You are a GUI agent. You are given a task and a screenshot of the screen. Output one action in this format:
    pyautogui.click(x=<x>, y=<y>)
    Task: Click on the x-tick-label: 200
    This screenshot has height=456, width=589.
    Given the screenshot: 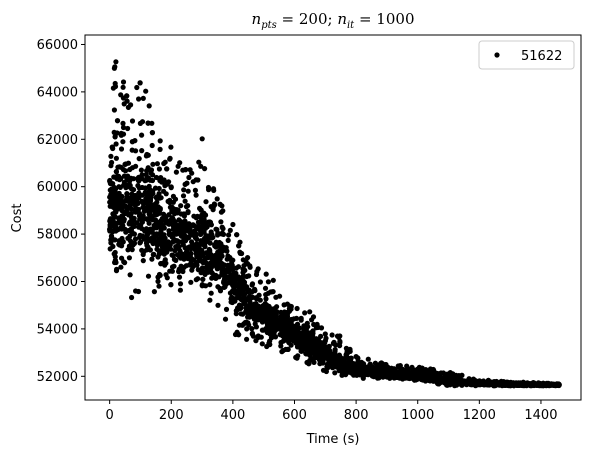 What is the action you would take?
    pyautogui.click(x=171, y=415)
    